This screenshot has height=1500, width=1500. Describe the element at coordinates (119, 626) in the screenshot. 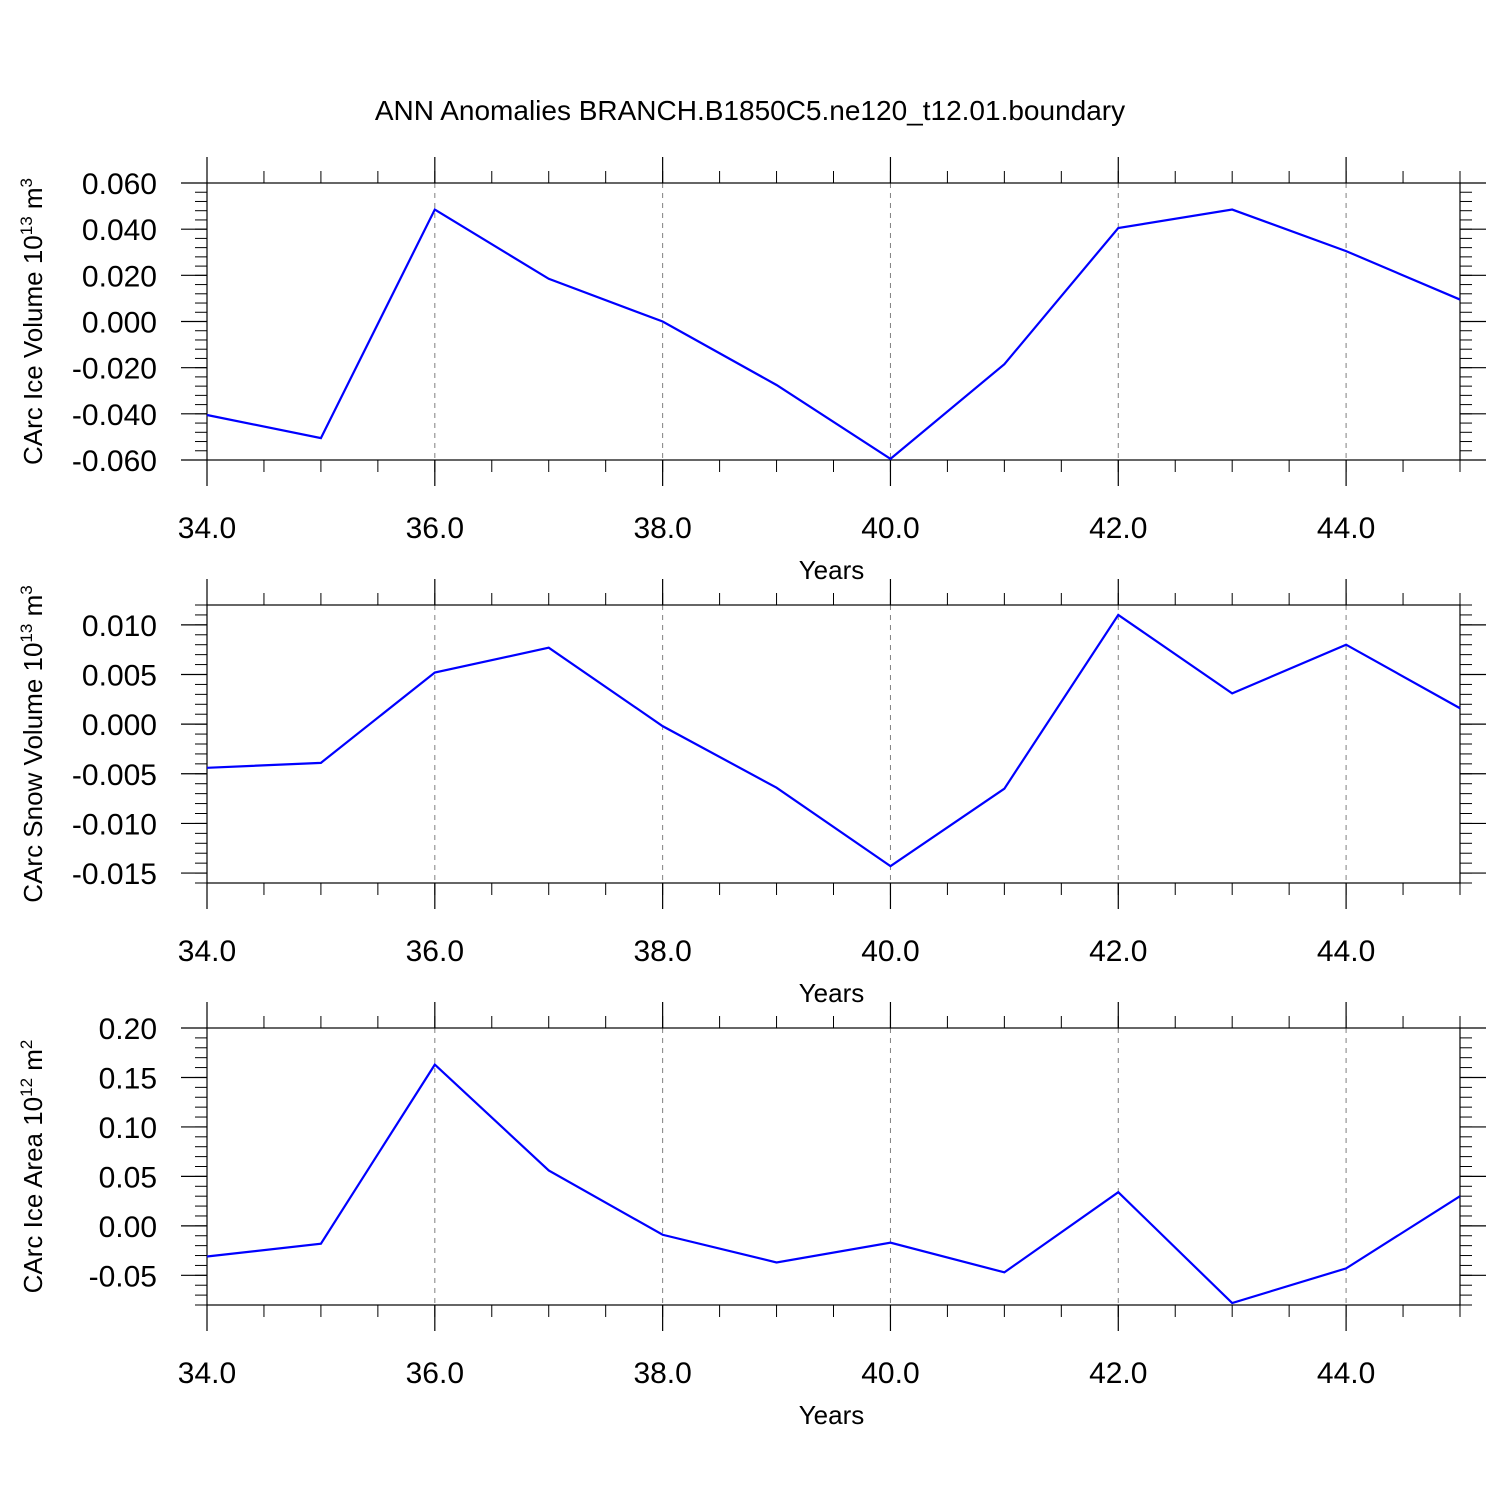

I see `y-tick-label: 0.010` at that location.